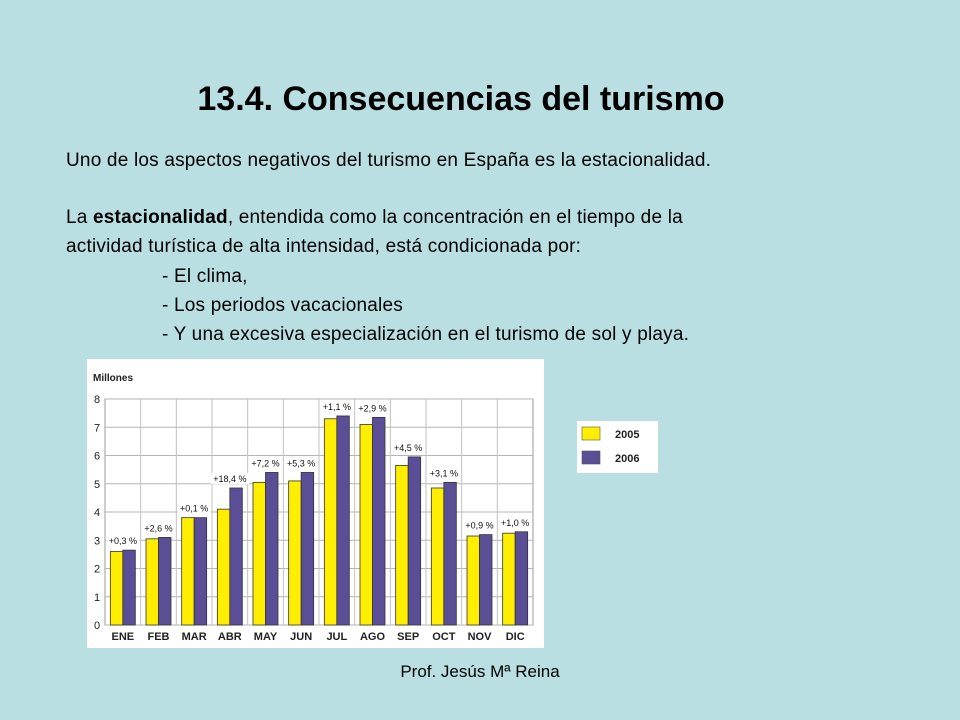  I want to click on bar-2006-abr, so click(236, 556).